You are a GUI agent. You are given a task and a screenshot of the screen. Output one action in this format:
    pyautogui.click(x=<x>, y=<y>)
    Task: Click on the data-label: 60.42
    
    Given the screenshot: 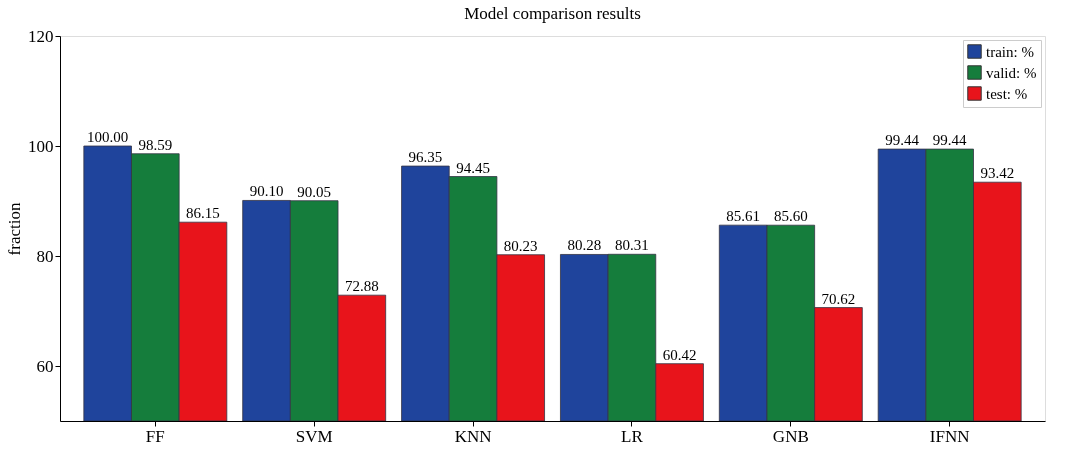 What is the action you would take?
    pyautogui.click(x=679, y=354)
    